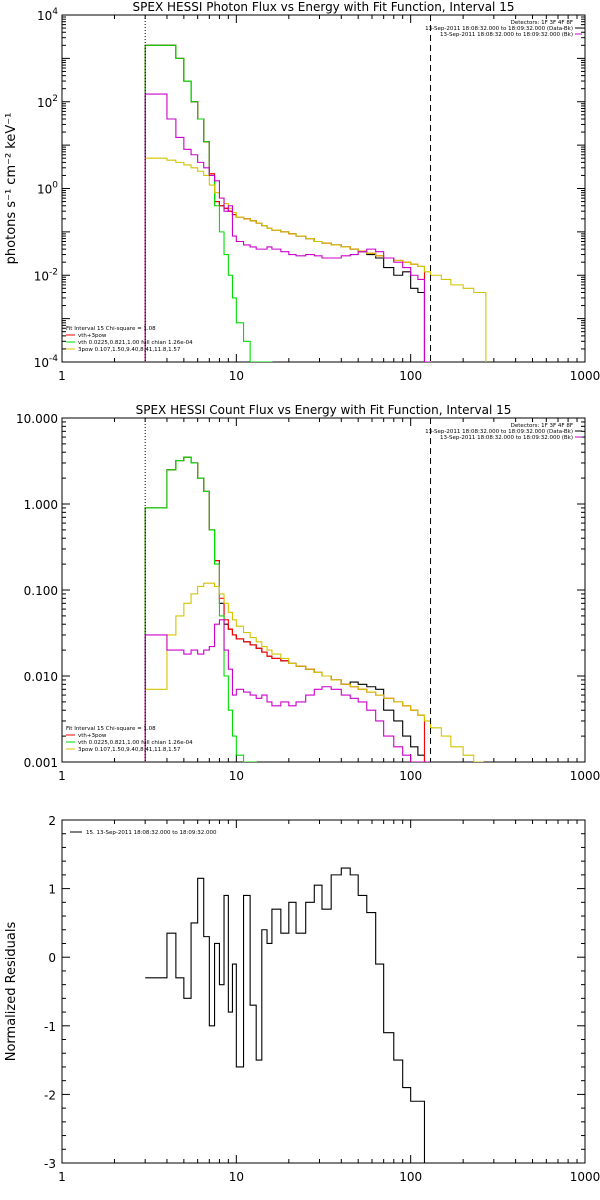 This screenshot has width=600, height=1200. What do you see at coordinates (52, 958) in the screenshot?
I see `y-tick-label: 0` at bounding box center [52, 958].